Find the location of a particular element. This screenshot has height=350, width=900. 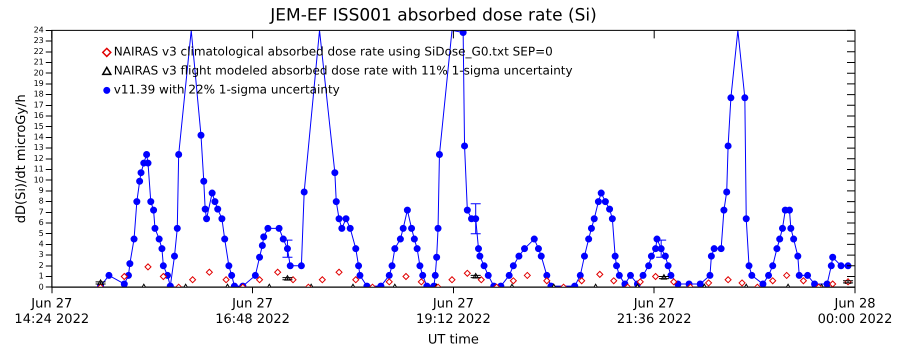

y-tick-label: 23 is located at coordinates (39, 41).